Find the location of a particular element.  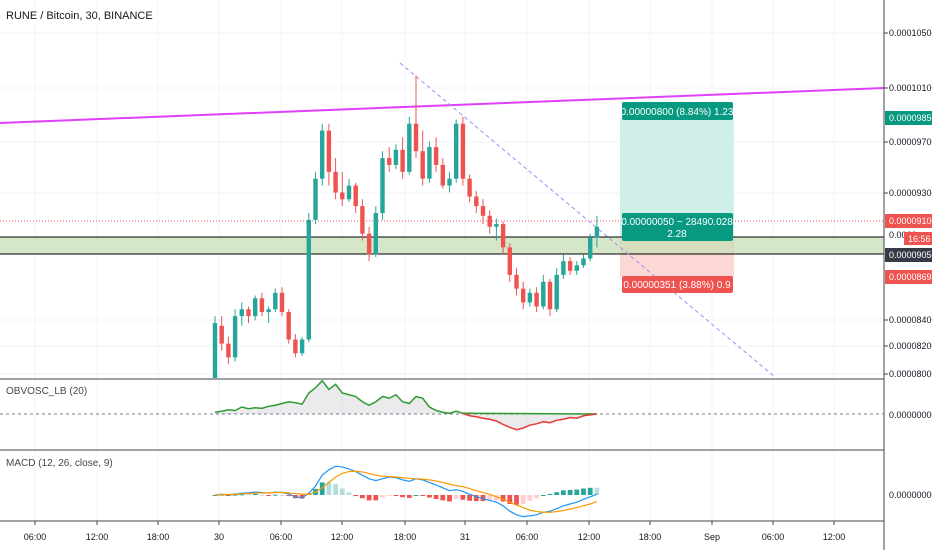

obv-indicator-label: OBVOSC_LB (20) is located at coordinates (47, 391).